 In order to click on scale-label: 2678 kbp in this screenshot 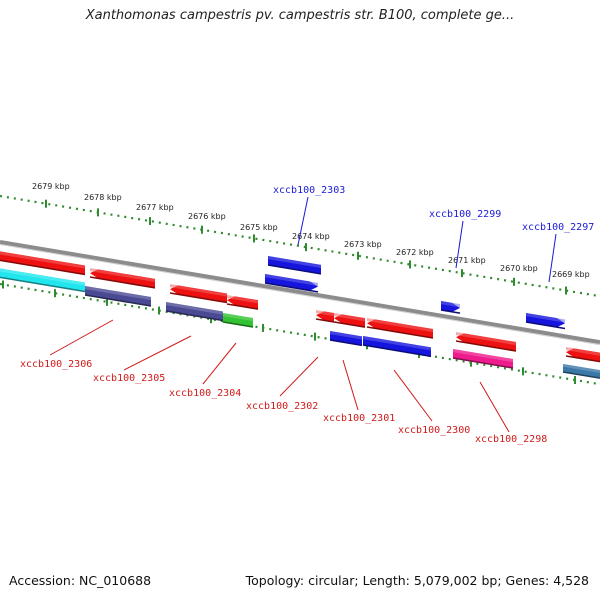, I will do `click(103, 197)`.